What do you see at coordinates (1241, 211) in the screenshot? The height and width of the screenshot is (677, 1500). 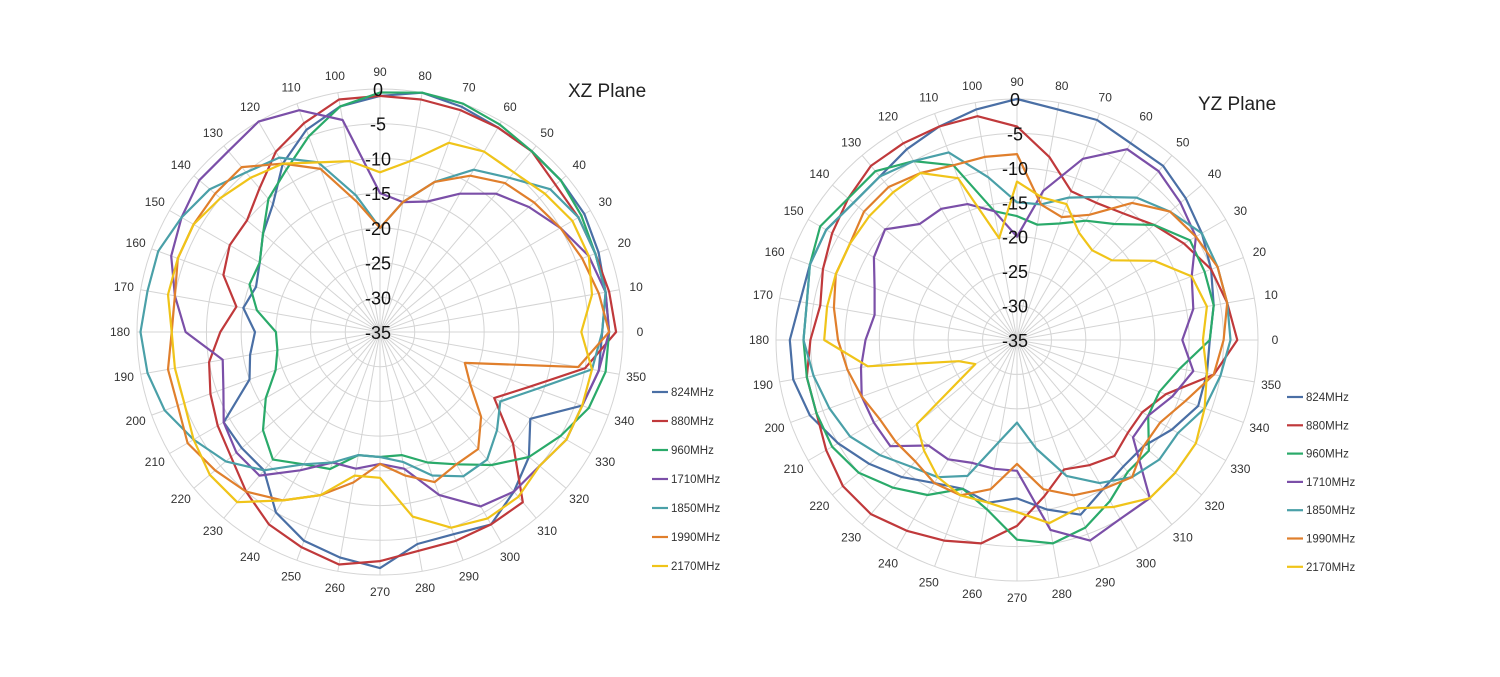 I see `angle-tick-label: 30` at bounding box center [1241, 211].